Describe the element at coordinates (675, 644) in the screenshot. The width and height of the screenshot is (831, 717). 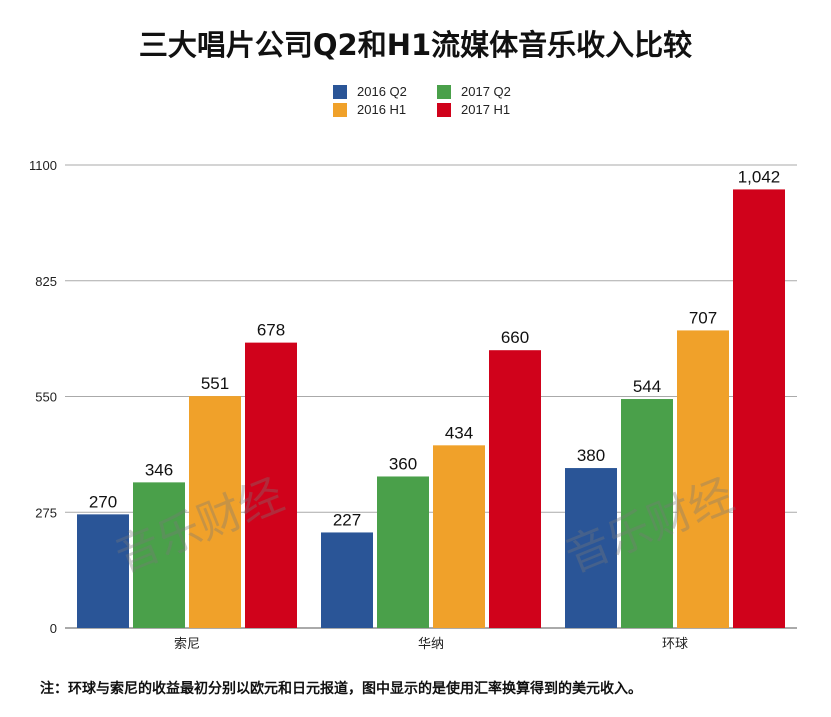
I see `x-tick-label: 环球` at that location.